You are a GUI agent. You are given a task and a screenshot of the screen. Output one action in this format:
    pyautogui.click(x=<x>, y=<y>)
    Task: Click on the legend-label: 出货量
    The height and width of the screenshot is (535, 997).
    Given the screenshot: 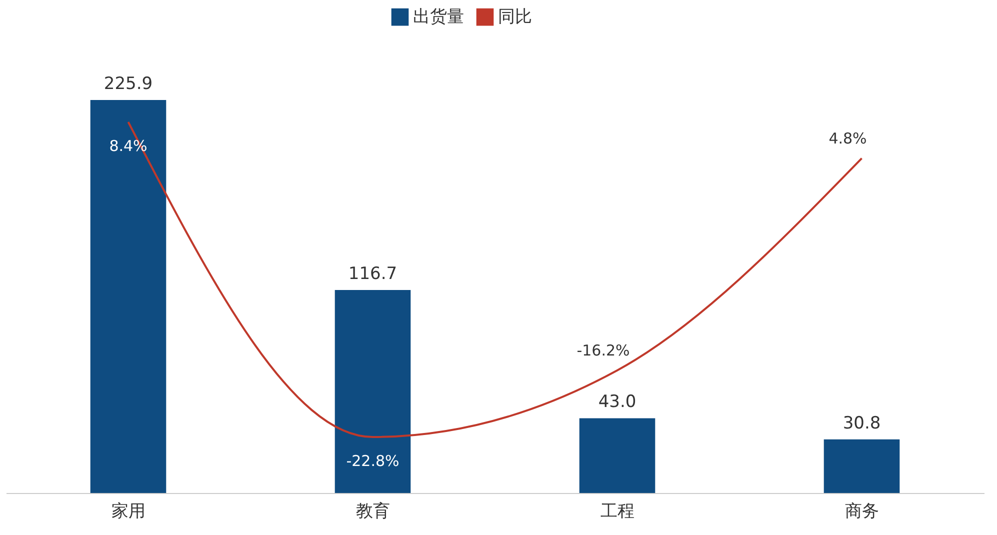 What is the action you would take?
    pyautogui.click(x=438, y=17)
    